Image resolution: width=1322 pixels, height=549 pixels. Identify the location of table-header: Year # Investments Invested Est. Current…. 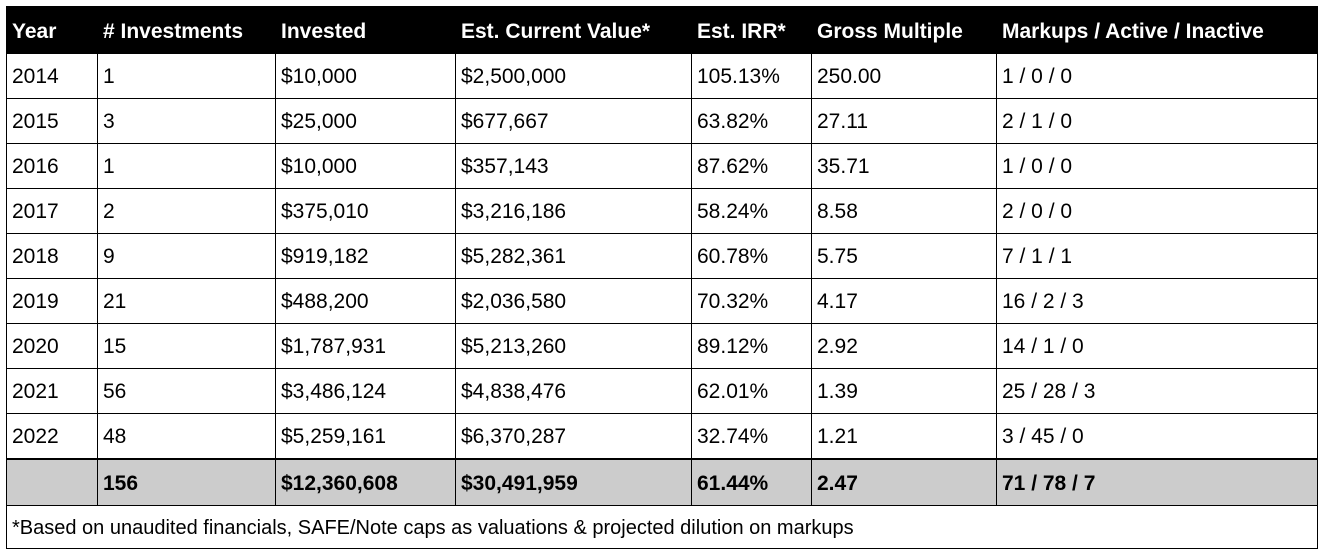
(662, 30).